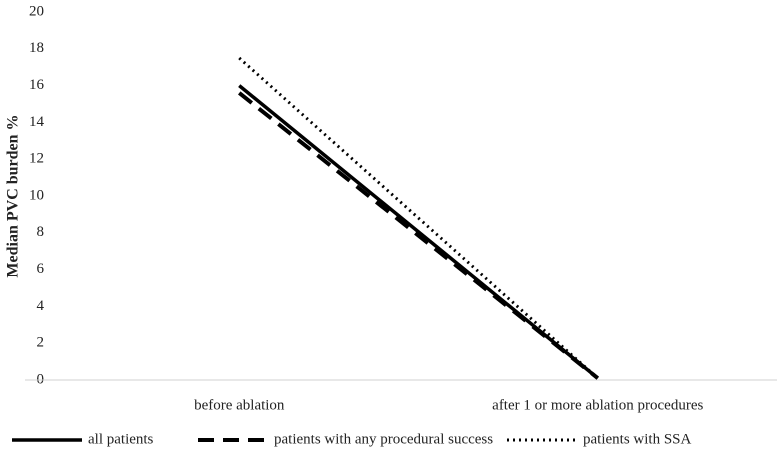  What do you see at coordinates (37, 122) in the screenshot?
I see `y-tick-label: 14` at bounding box center [37, 122].